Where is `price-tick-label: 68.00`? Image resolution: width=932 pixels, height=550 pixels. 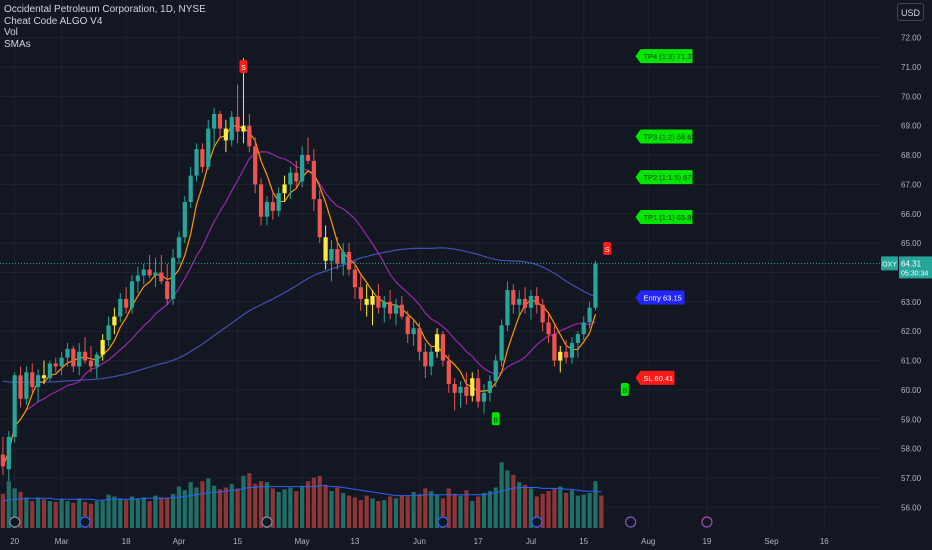
price-tick-label: 68.00 is located at coordinates (911, 155).